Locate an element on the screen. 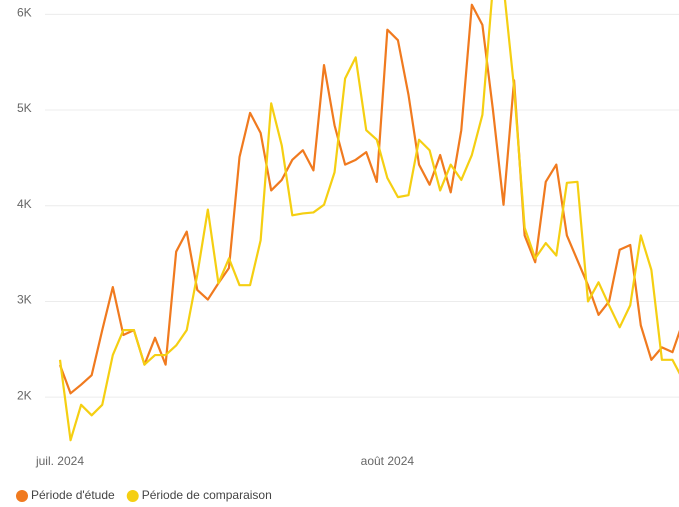  y-tick-label: 6K is located at coordinates (24, 13).